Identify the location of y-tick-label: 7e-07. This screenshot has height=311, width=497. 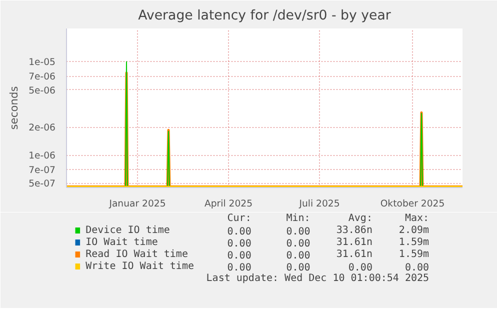
(42, 170).